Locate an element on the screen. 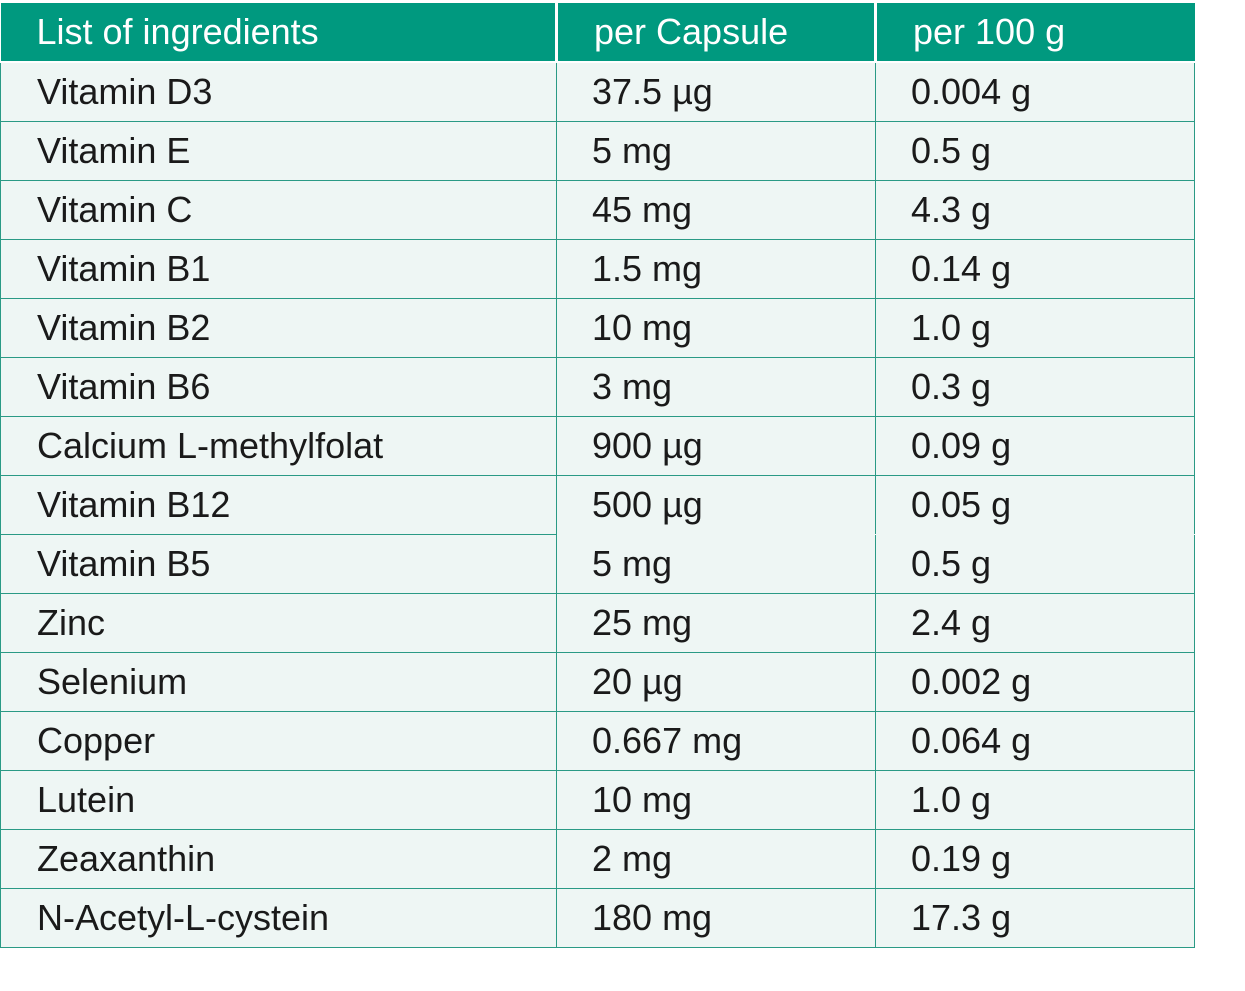 This screenshot has height=991, width=1245. per-100g-cell: 4.3 g is located at coordinates (1035, 209).